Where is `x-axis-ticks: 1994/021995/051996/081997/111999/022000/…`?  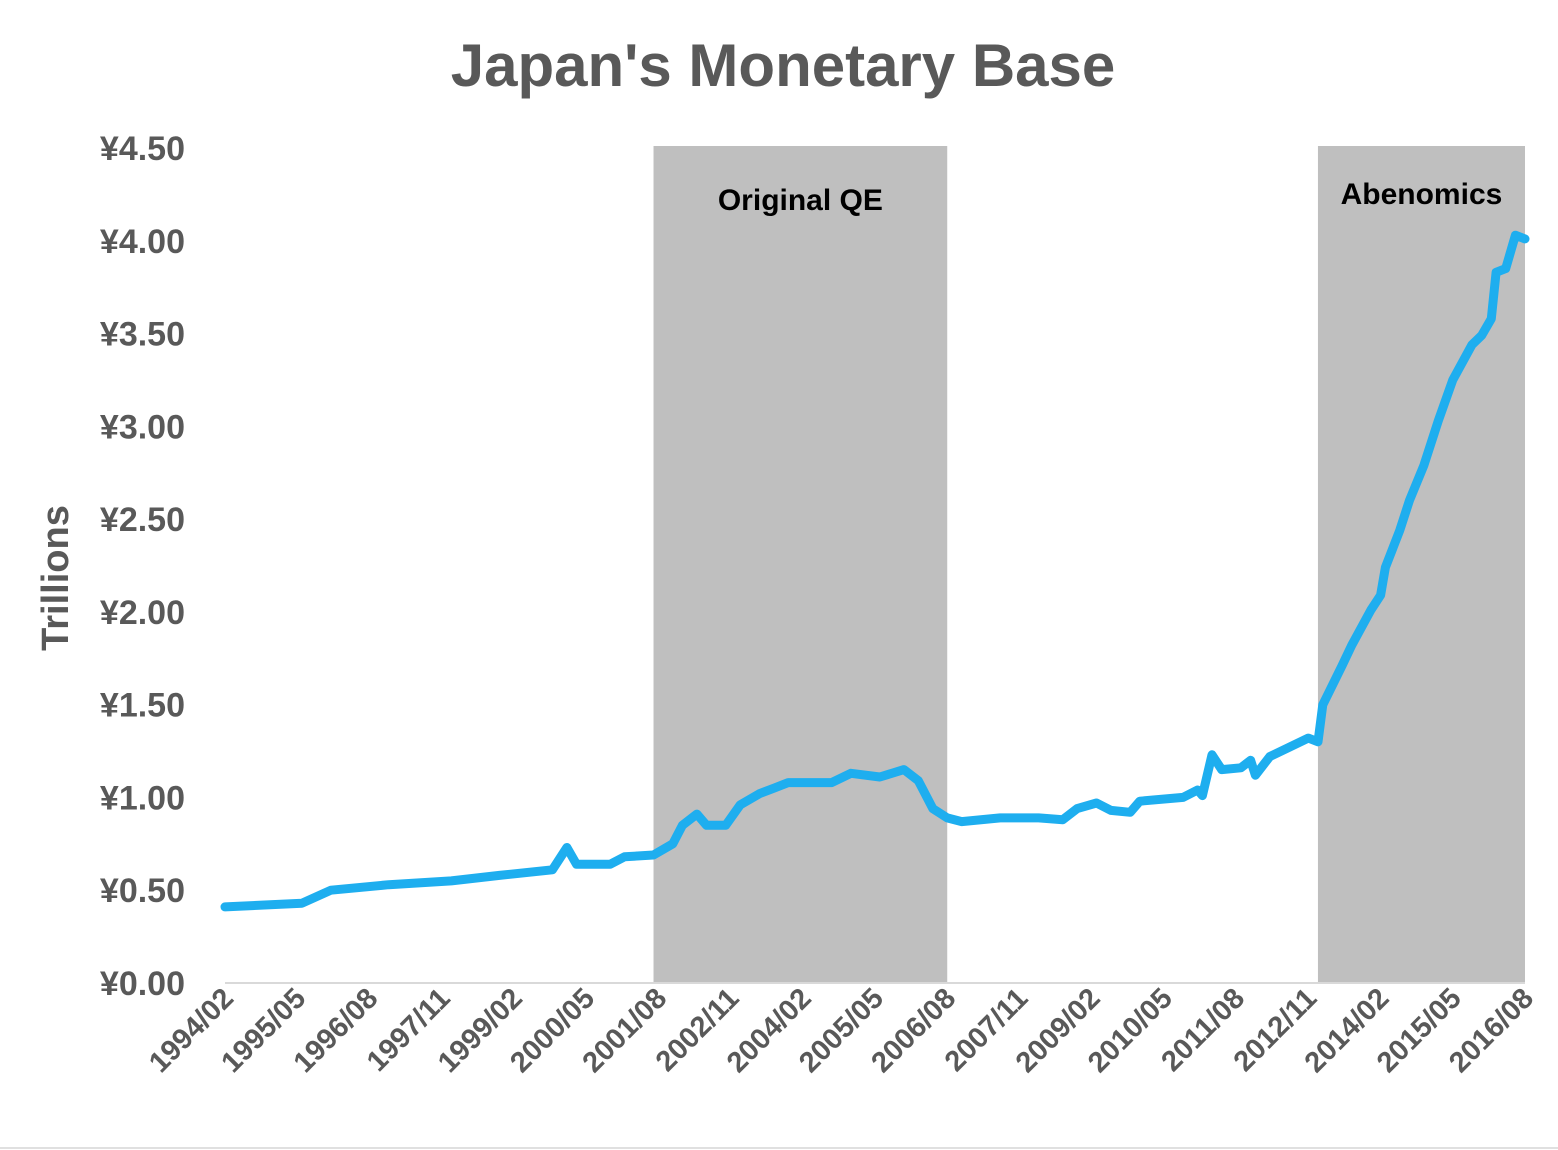
x-axis-ticks: 1994/021995/051996/081997/111999/022000/… is located at coordinates (841, 1030).